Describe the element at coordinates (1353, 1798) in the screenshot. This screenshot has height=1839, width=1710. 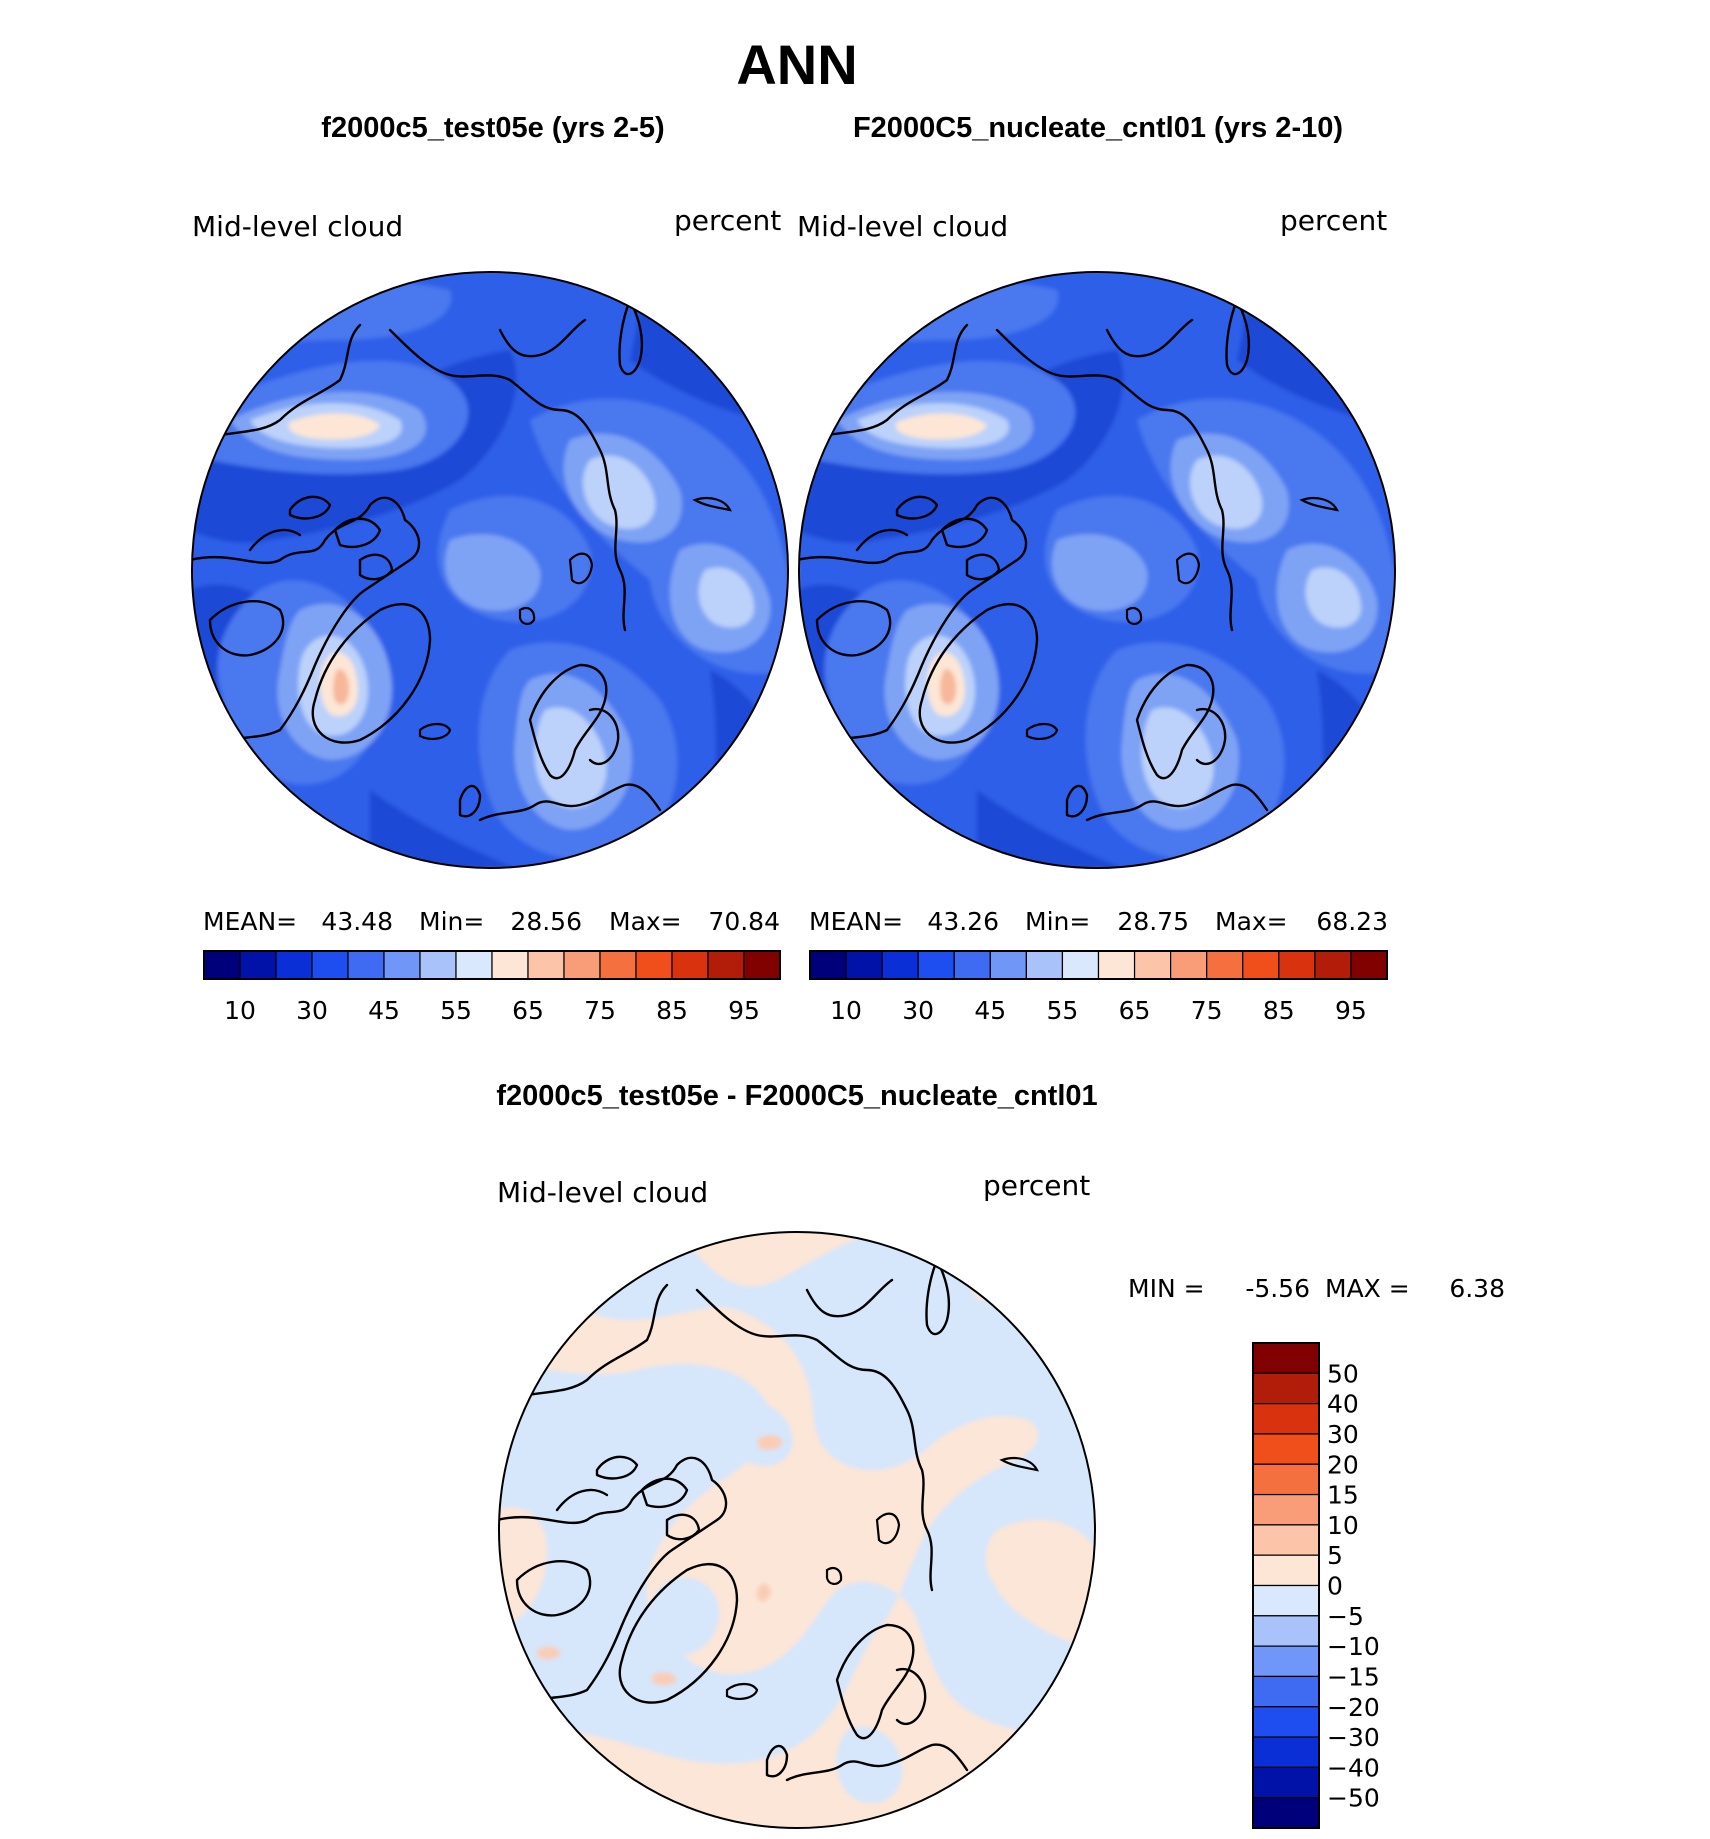
I see `colorbar-tick-label: −50` at that location.